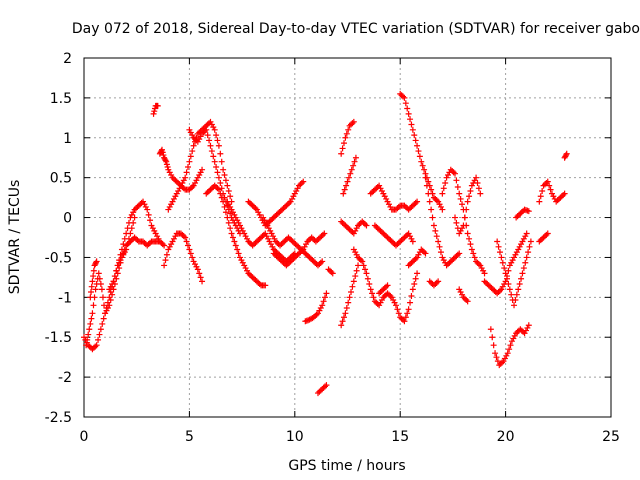 The height and width of the screenshot is (480, 640). Describe the element at coordinates (276, 203) in the screenshot. I see `series-s12` at that location.